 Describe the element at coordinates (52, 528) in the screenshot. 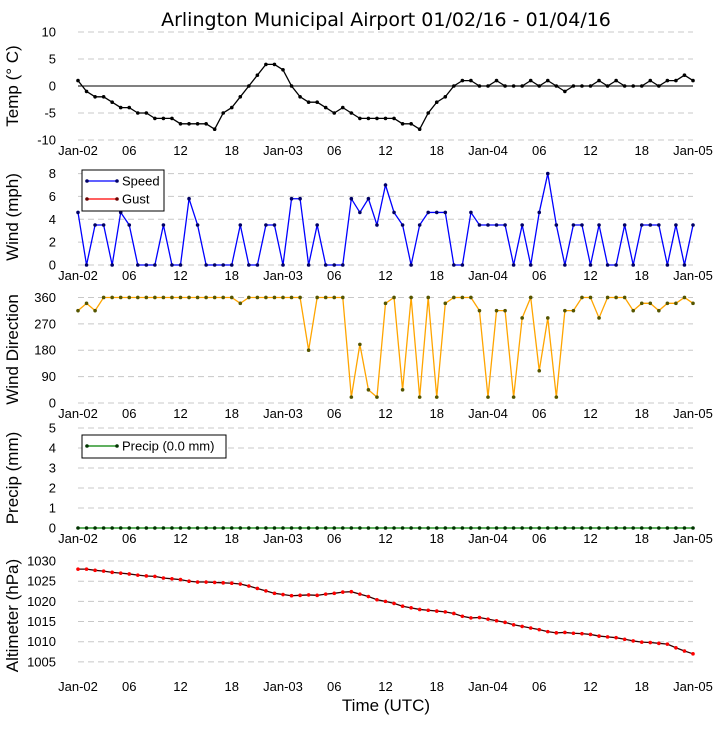

I see `y-tick-label: 0` at that location.